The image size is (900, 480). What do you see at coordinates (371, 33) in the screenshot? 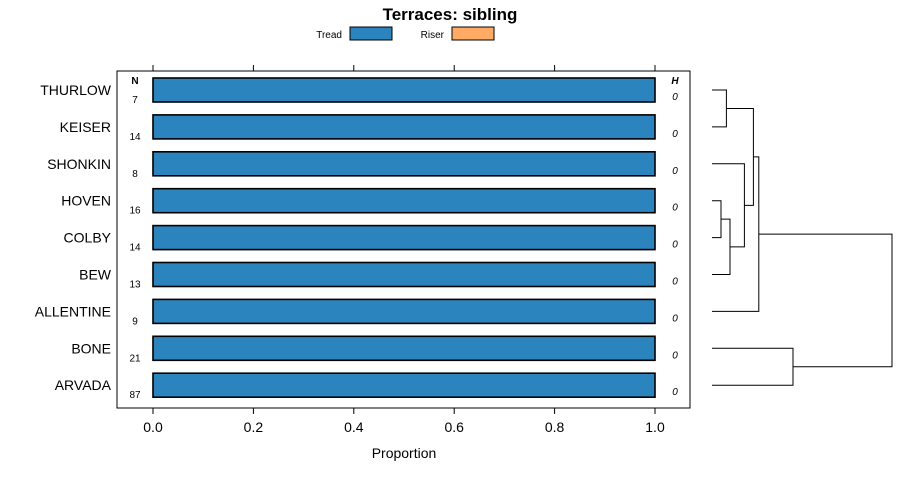
I see `legend-swatch-tread` at bounding box center [371, 33].